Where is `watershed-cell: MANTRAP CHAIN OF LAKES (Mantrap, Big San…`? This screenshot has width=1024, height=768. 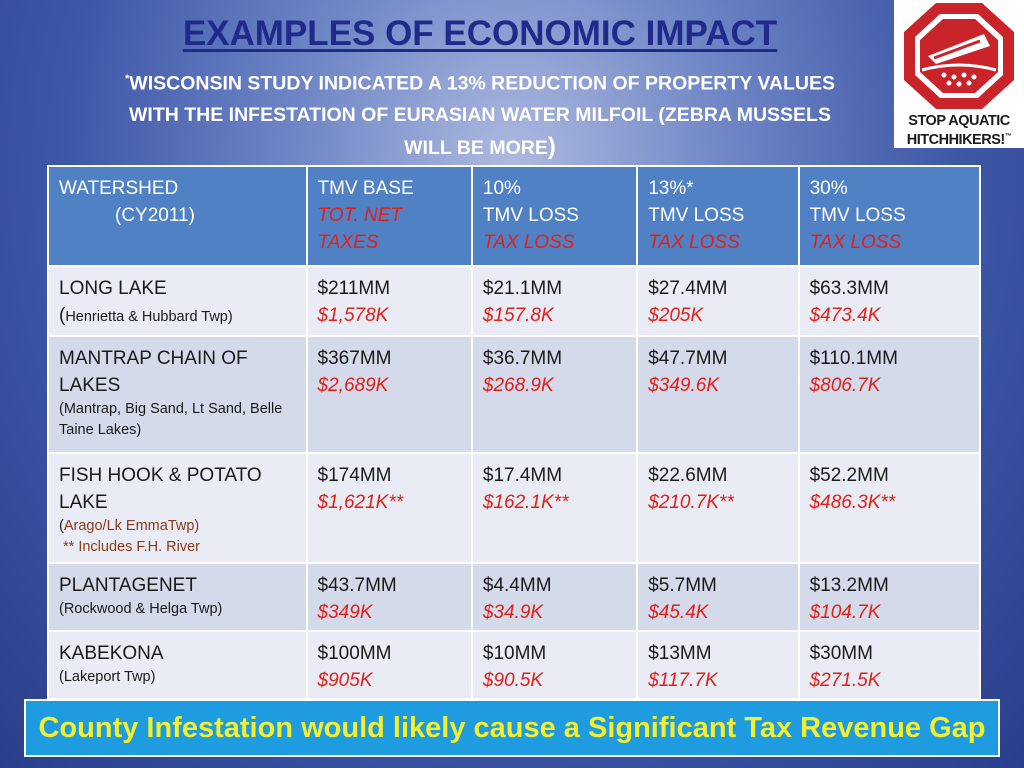 watershed-cell: MANTRAP CHAIN OF LAKES (Mantrap, Big San… is located at coordinates (177, 394).